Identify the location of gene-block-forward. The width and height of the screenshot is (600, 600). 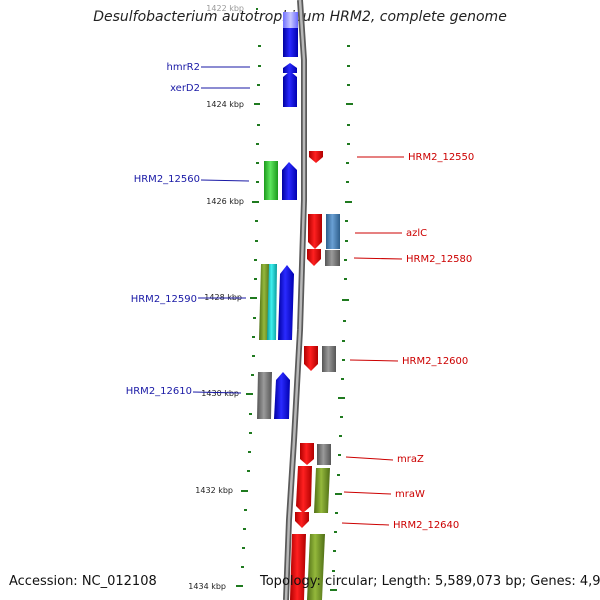
(290, 42).